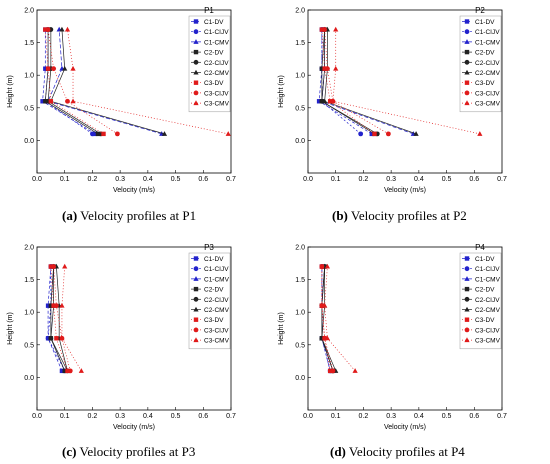 The width and height of the screenshot is (550, 464). I want to click on legend-entry: C1-CIJV, so click(216, 269).